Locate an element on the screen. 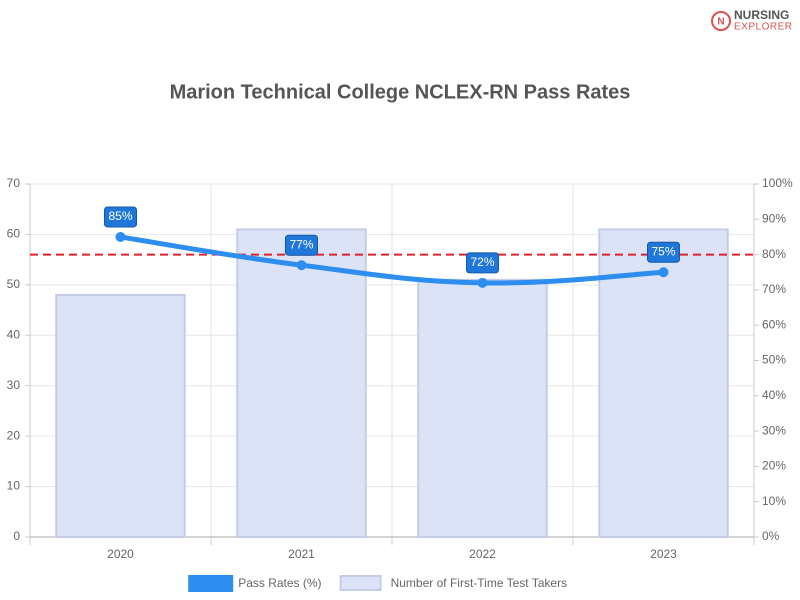  y2-tick-label: 0% is located at coordinates (771, 536).